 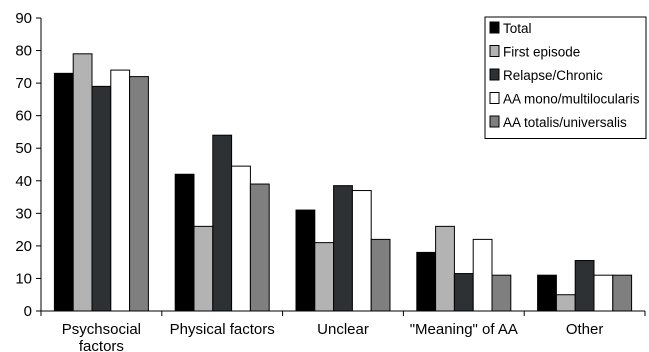 I want to click on x-category-label-line: Unclear, so click(x=343, y=329).